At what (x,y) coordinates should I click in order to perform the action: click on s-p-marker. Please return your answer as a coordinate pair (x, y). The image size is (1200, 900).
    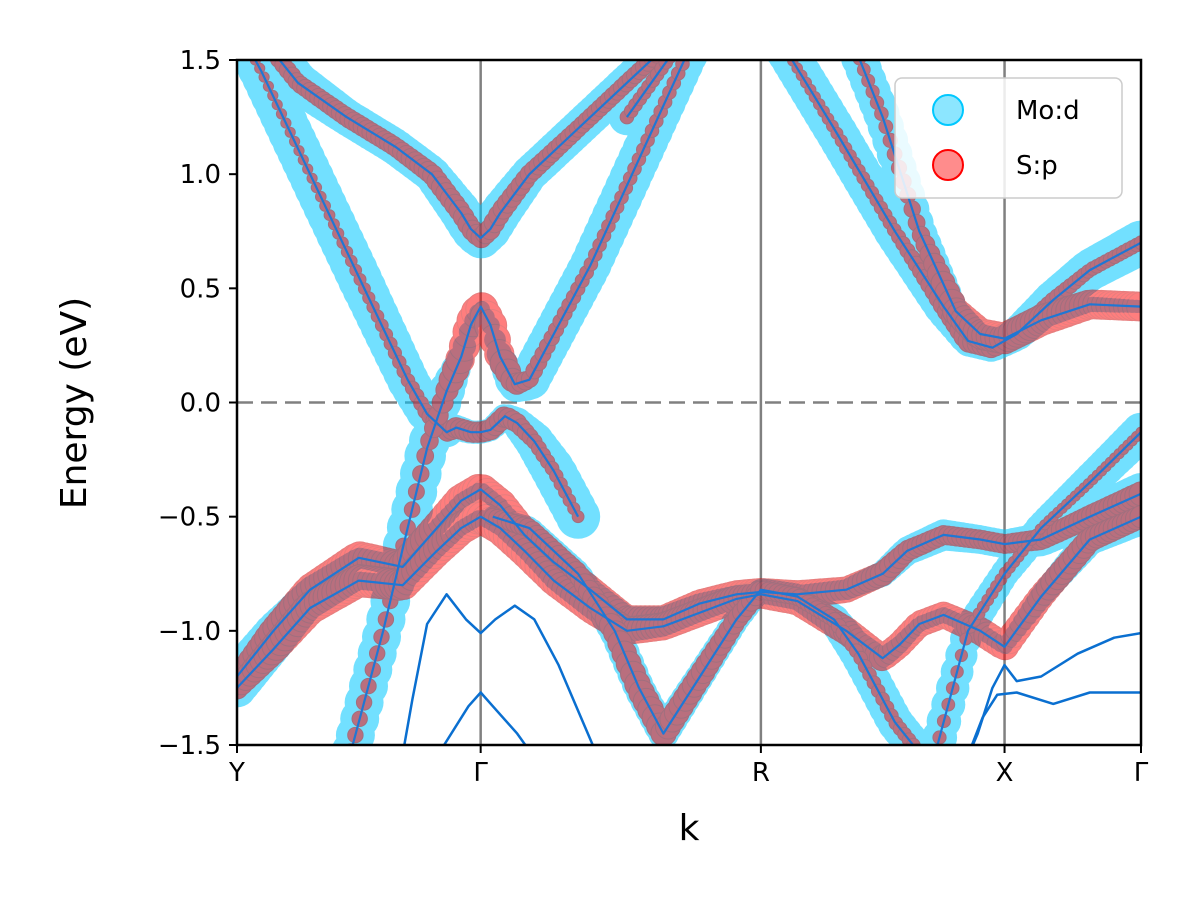
    Looking at the image, I should click on (1135, 517).